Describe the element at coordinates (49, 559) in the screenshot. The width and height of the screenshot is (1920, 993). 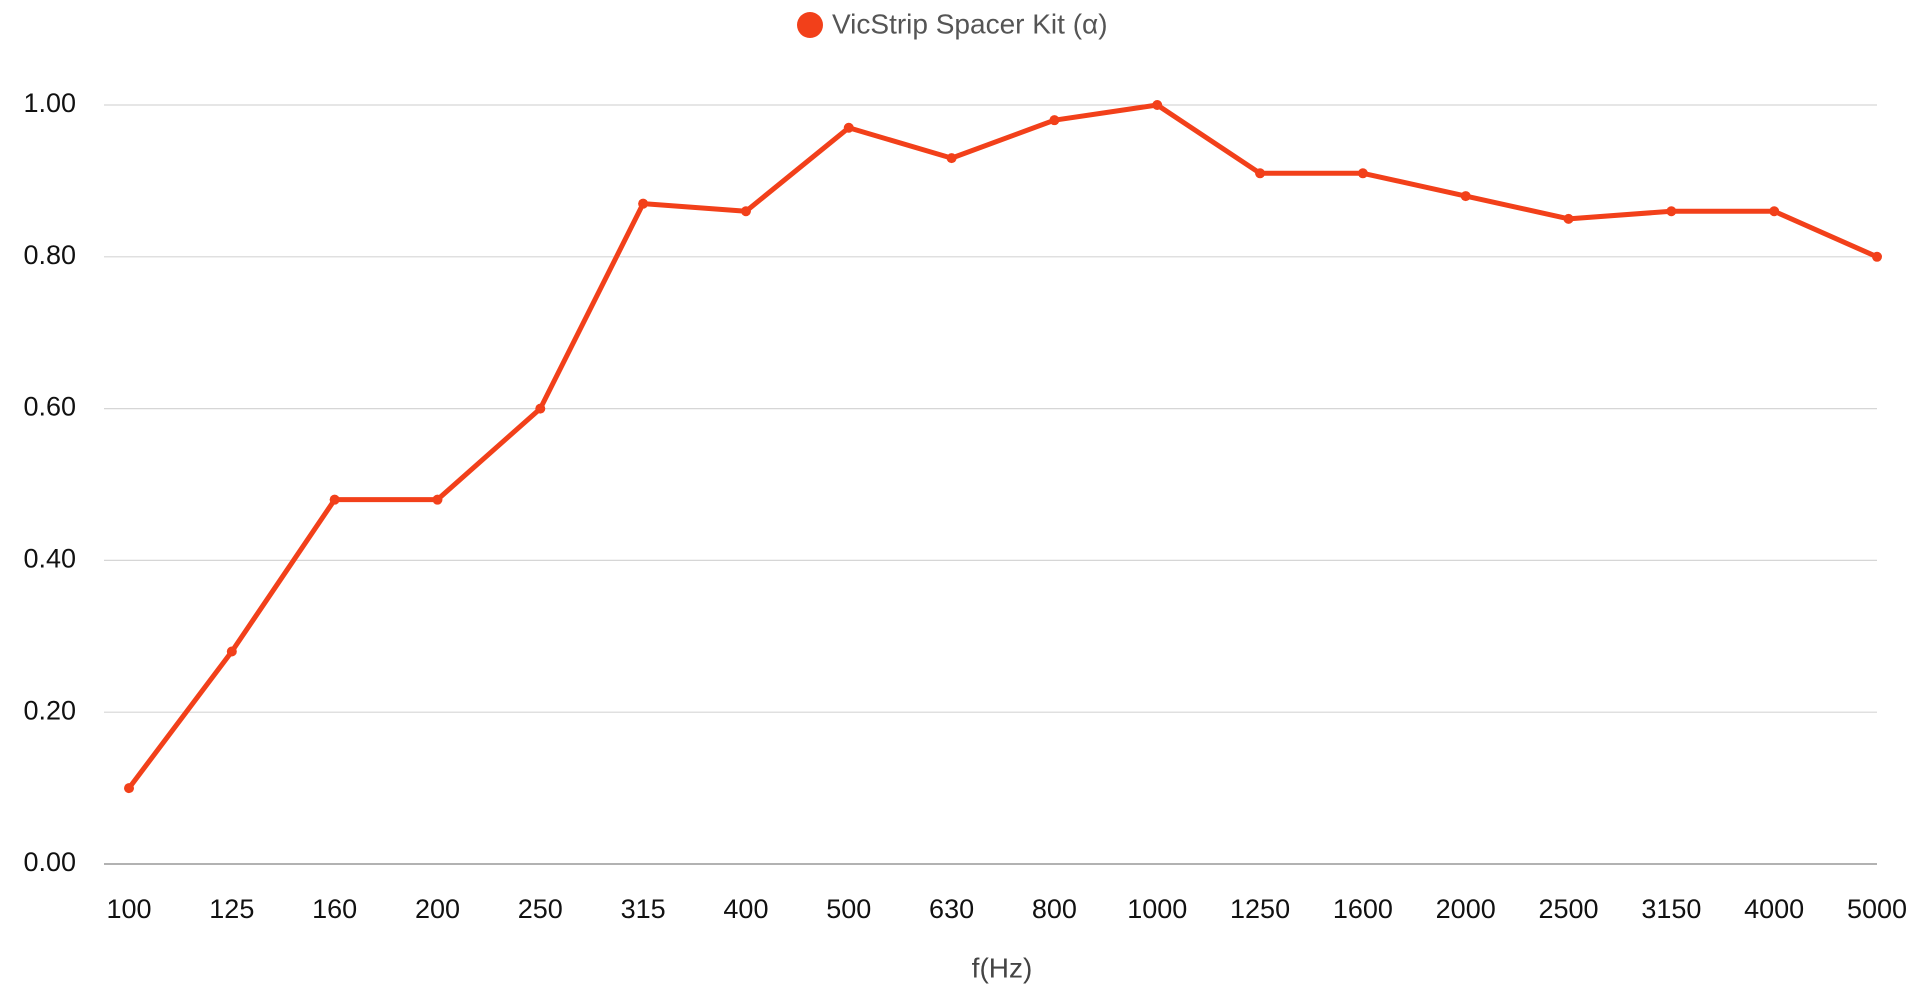
I see `y-tick-label: 0.40` at that location.